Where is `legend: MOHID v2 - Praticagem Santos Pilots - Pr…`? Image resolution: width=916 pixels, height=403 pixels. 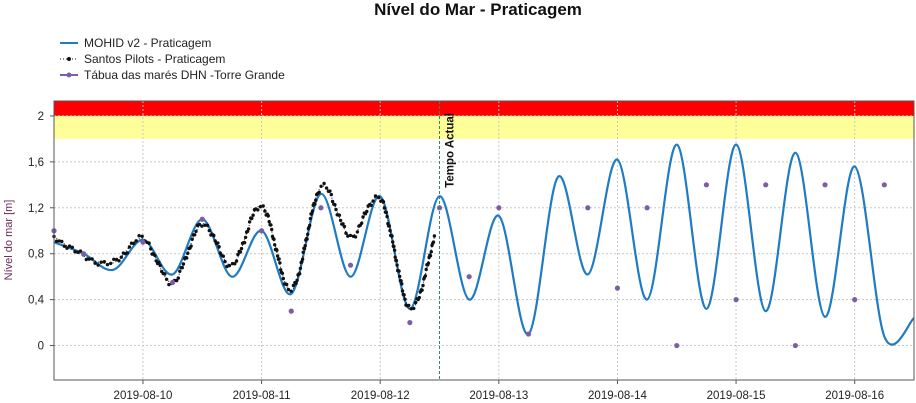 legend: MOHID v2 - Praticagem Santos Pilots - Pr… is located at coordinates (172, 59).